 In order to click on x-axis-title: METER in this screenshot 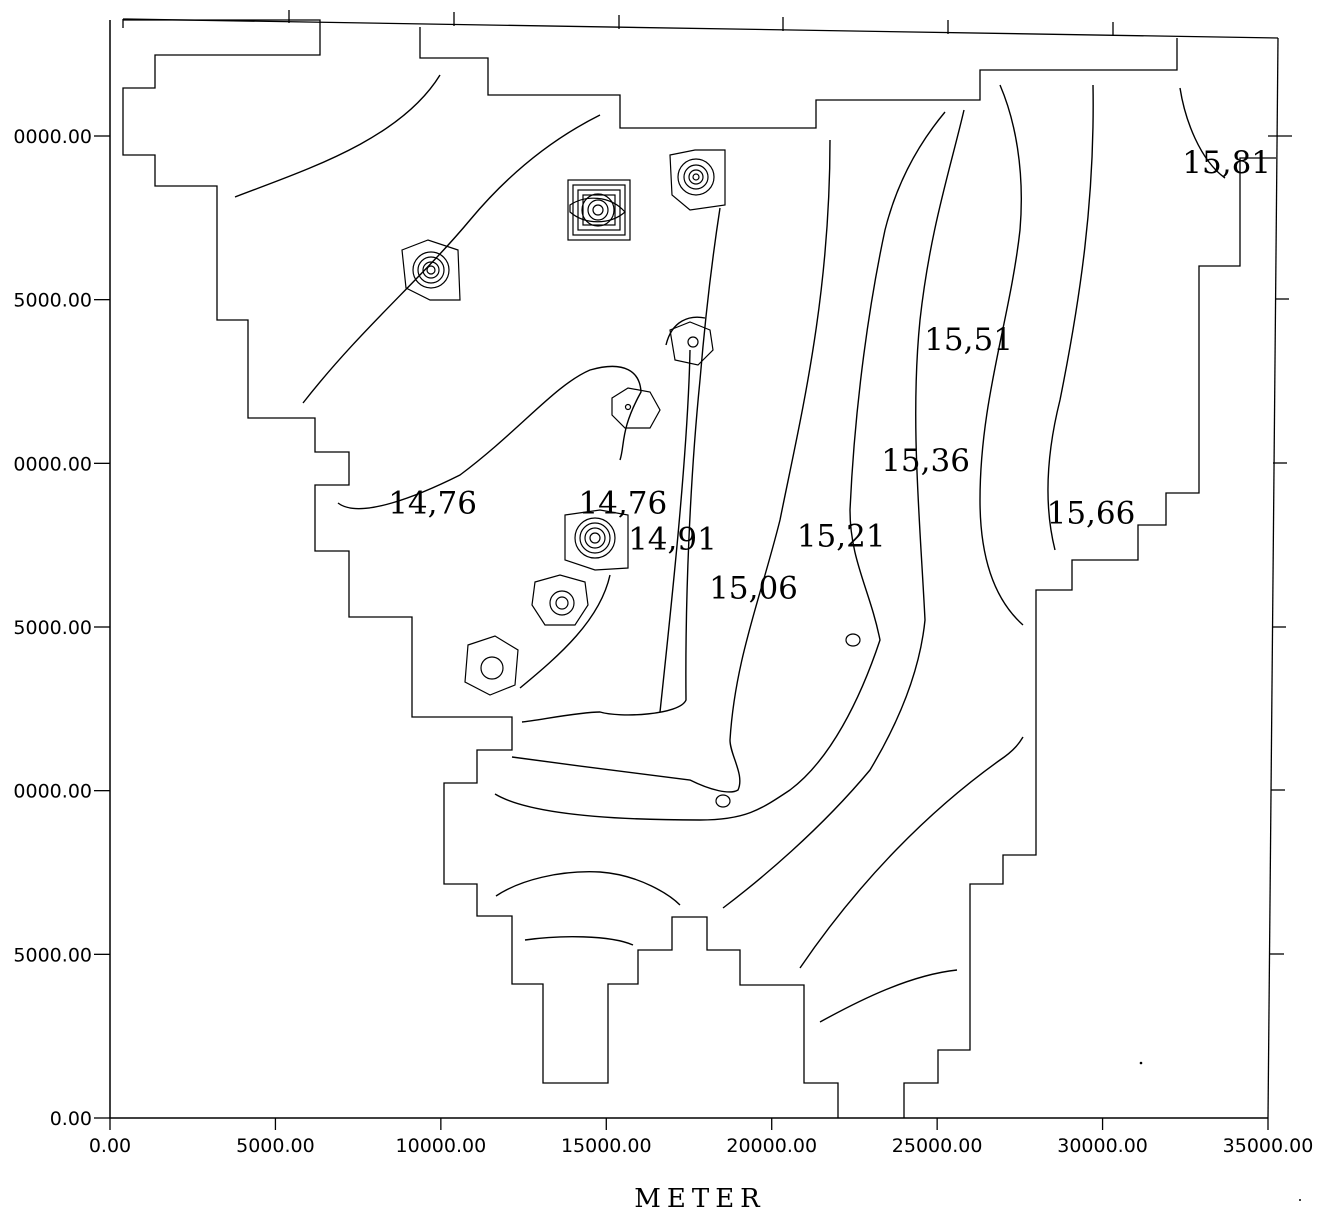, I will do `click(700, 1199)`.